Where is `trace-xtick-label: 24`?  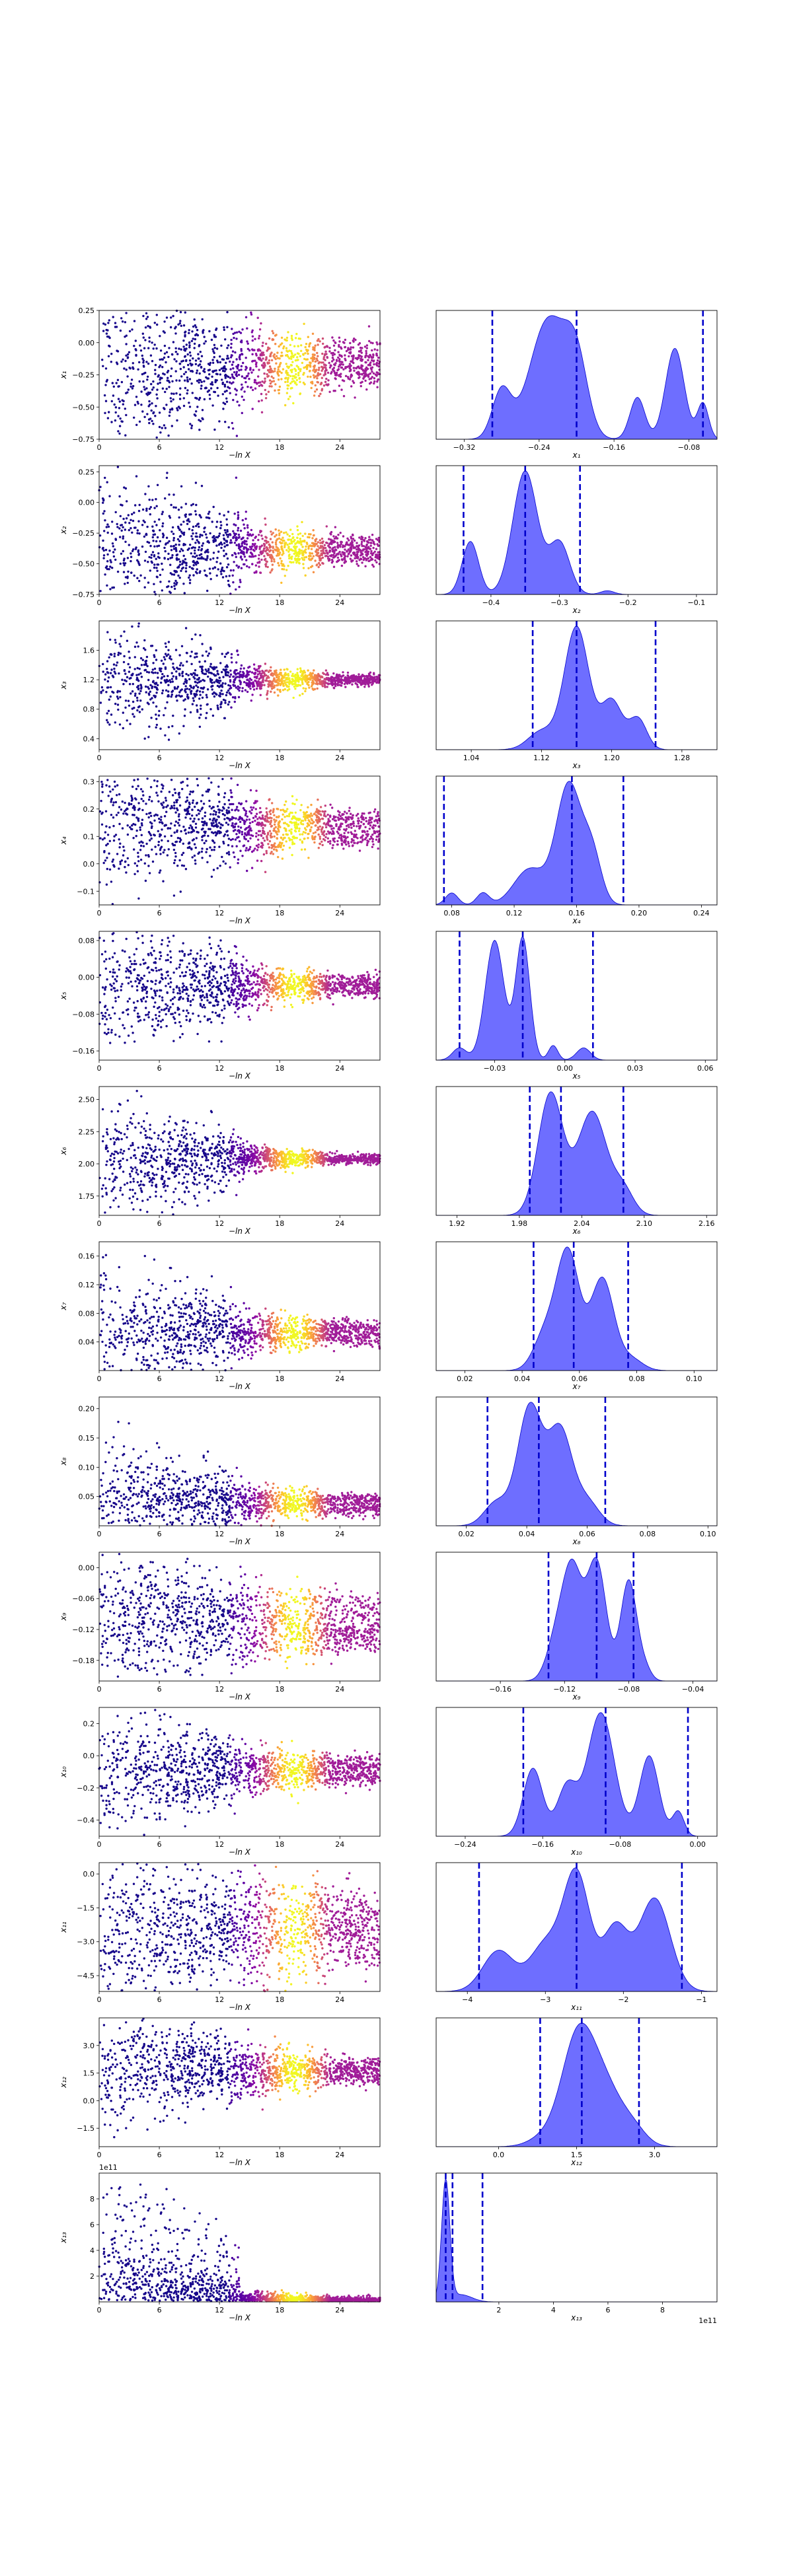 trace-xtick-label: 24 is located at coordinates (340, 758).